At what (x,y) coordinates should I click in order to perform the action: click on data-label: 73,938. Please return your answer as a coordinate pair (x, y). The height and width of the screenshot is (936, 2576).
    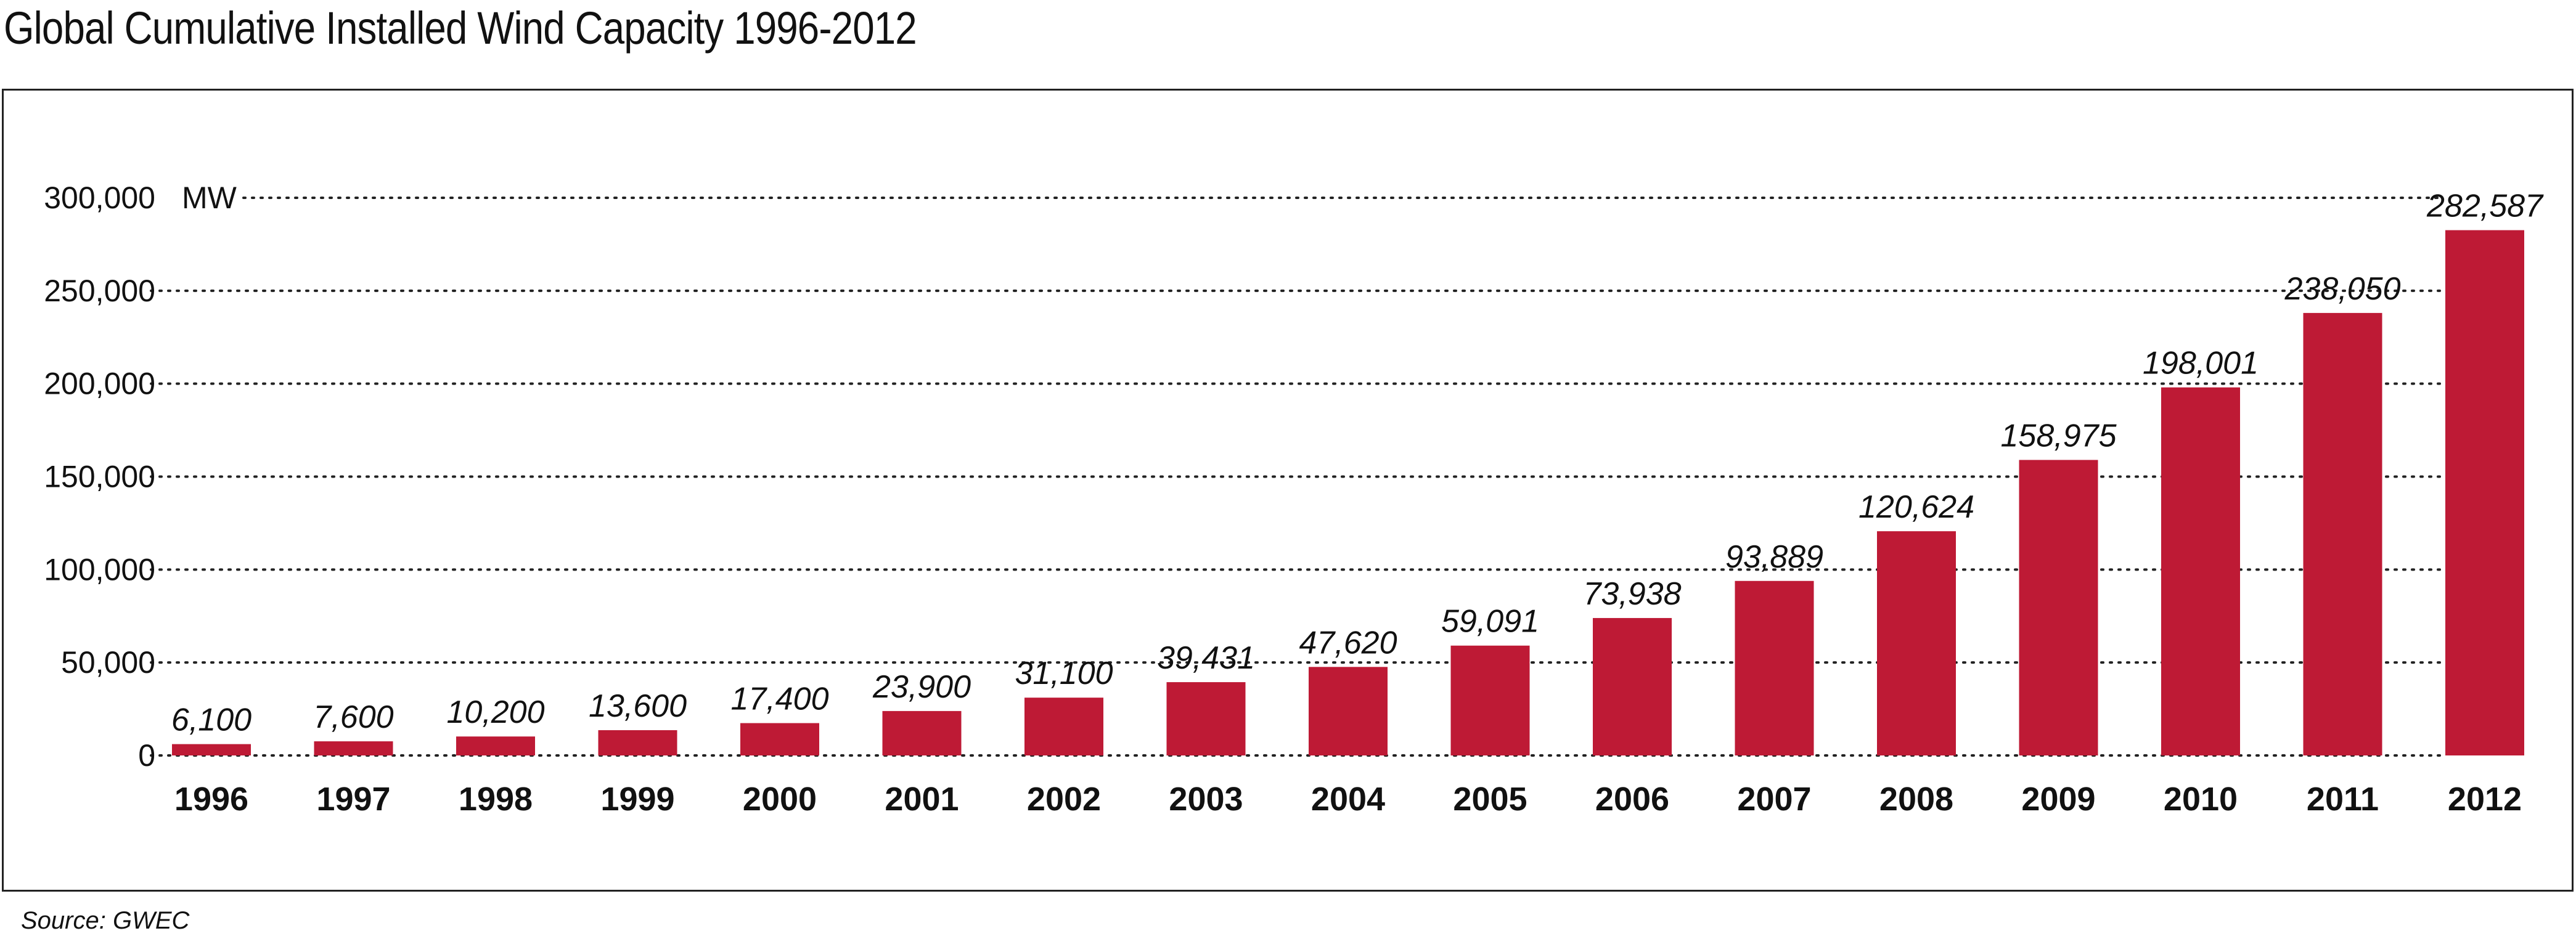
    Looking at the image, I should click on (1632, 594).